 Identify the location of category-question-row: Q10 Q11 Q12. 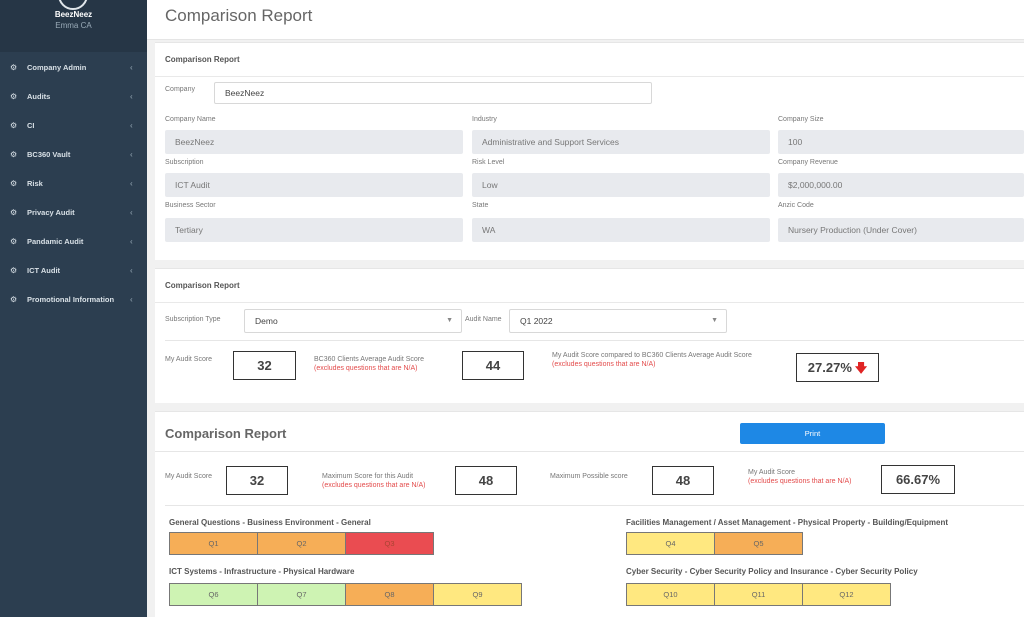
(758, 594).